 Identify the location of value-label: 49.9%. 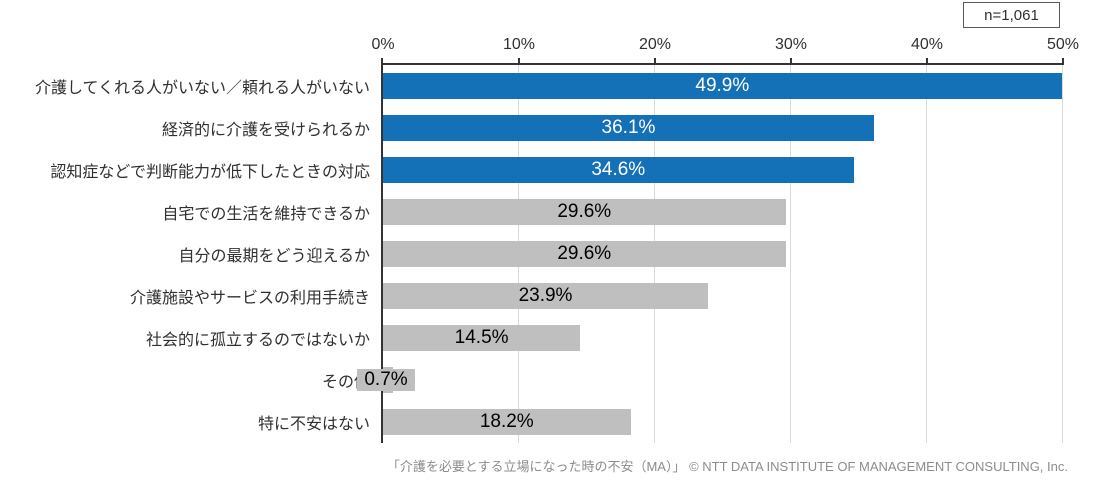
(722, 85).